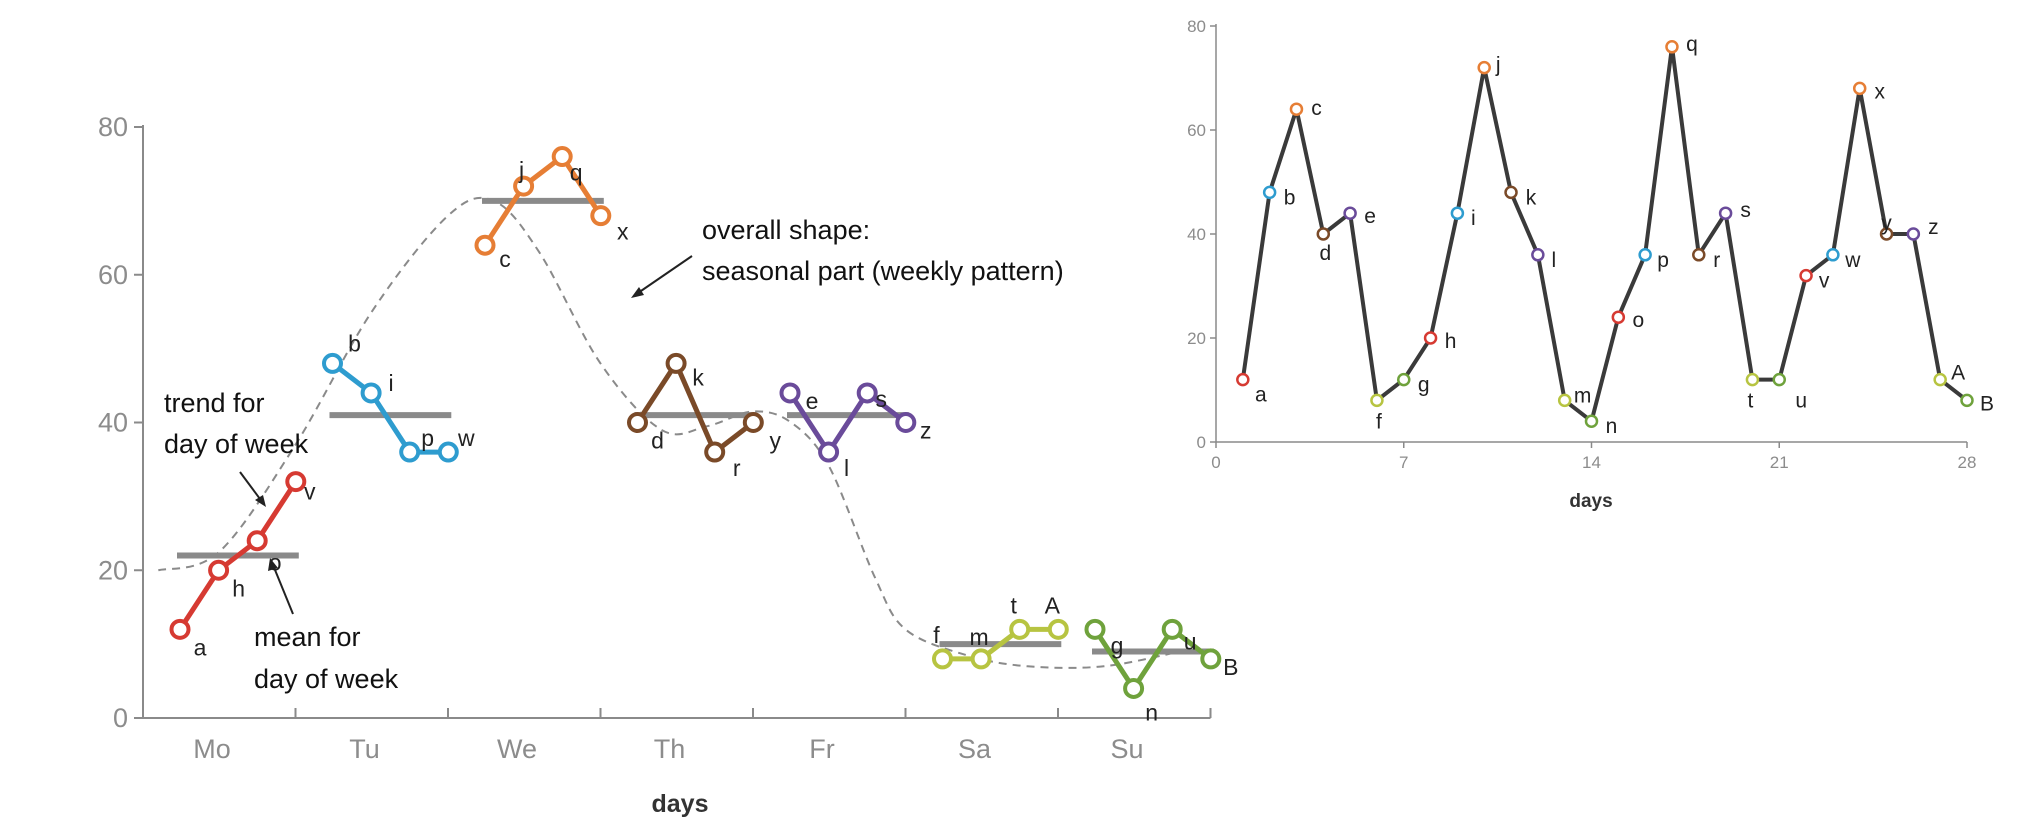 This screenshot has width=2021, height=828. Describe the element at coordinates (562, 157) in the screenshot. I see `data-point-q` at that location.